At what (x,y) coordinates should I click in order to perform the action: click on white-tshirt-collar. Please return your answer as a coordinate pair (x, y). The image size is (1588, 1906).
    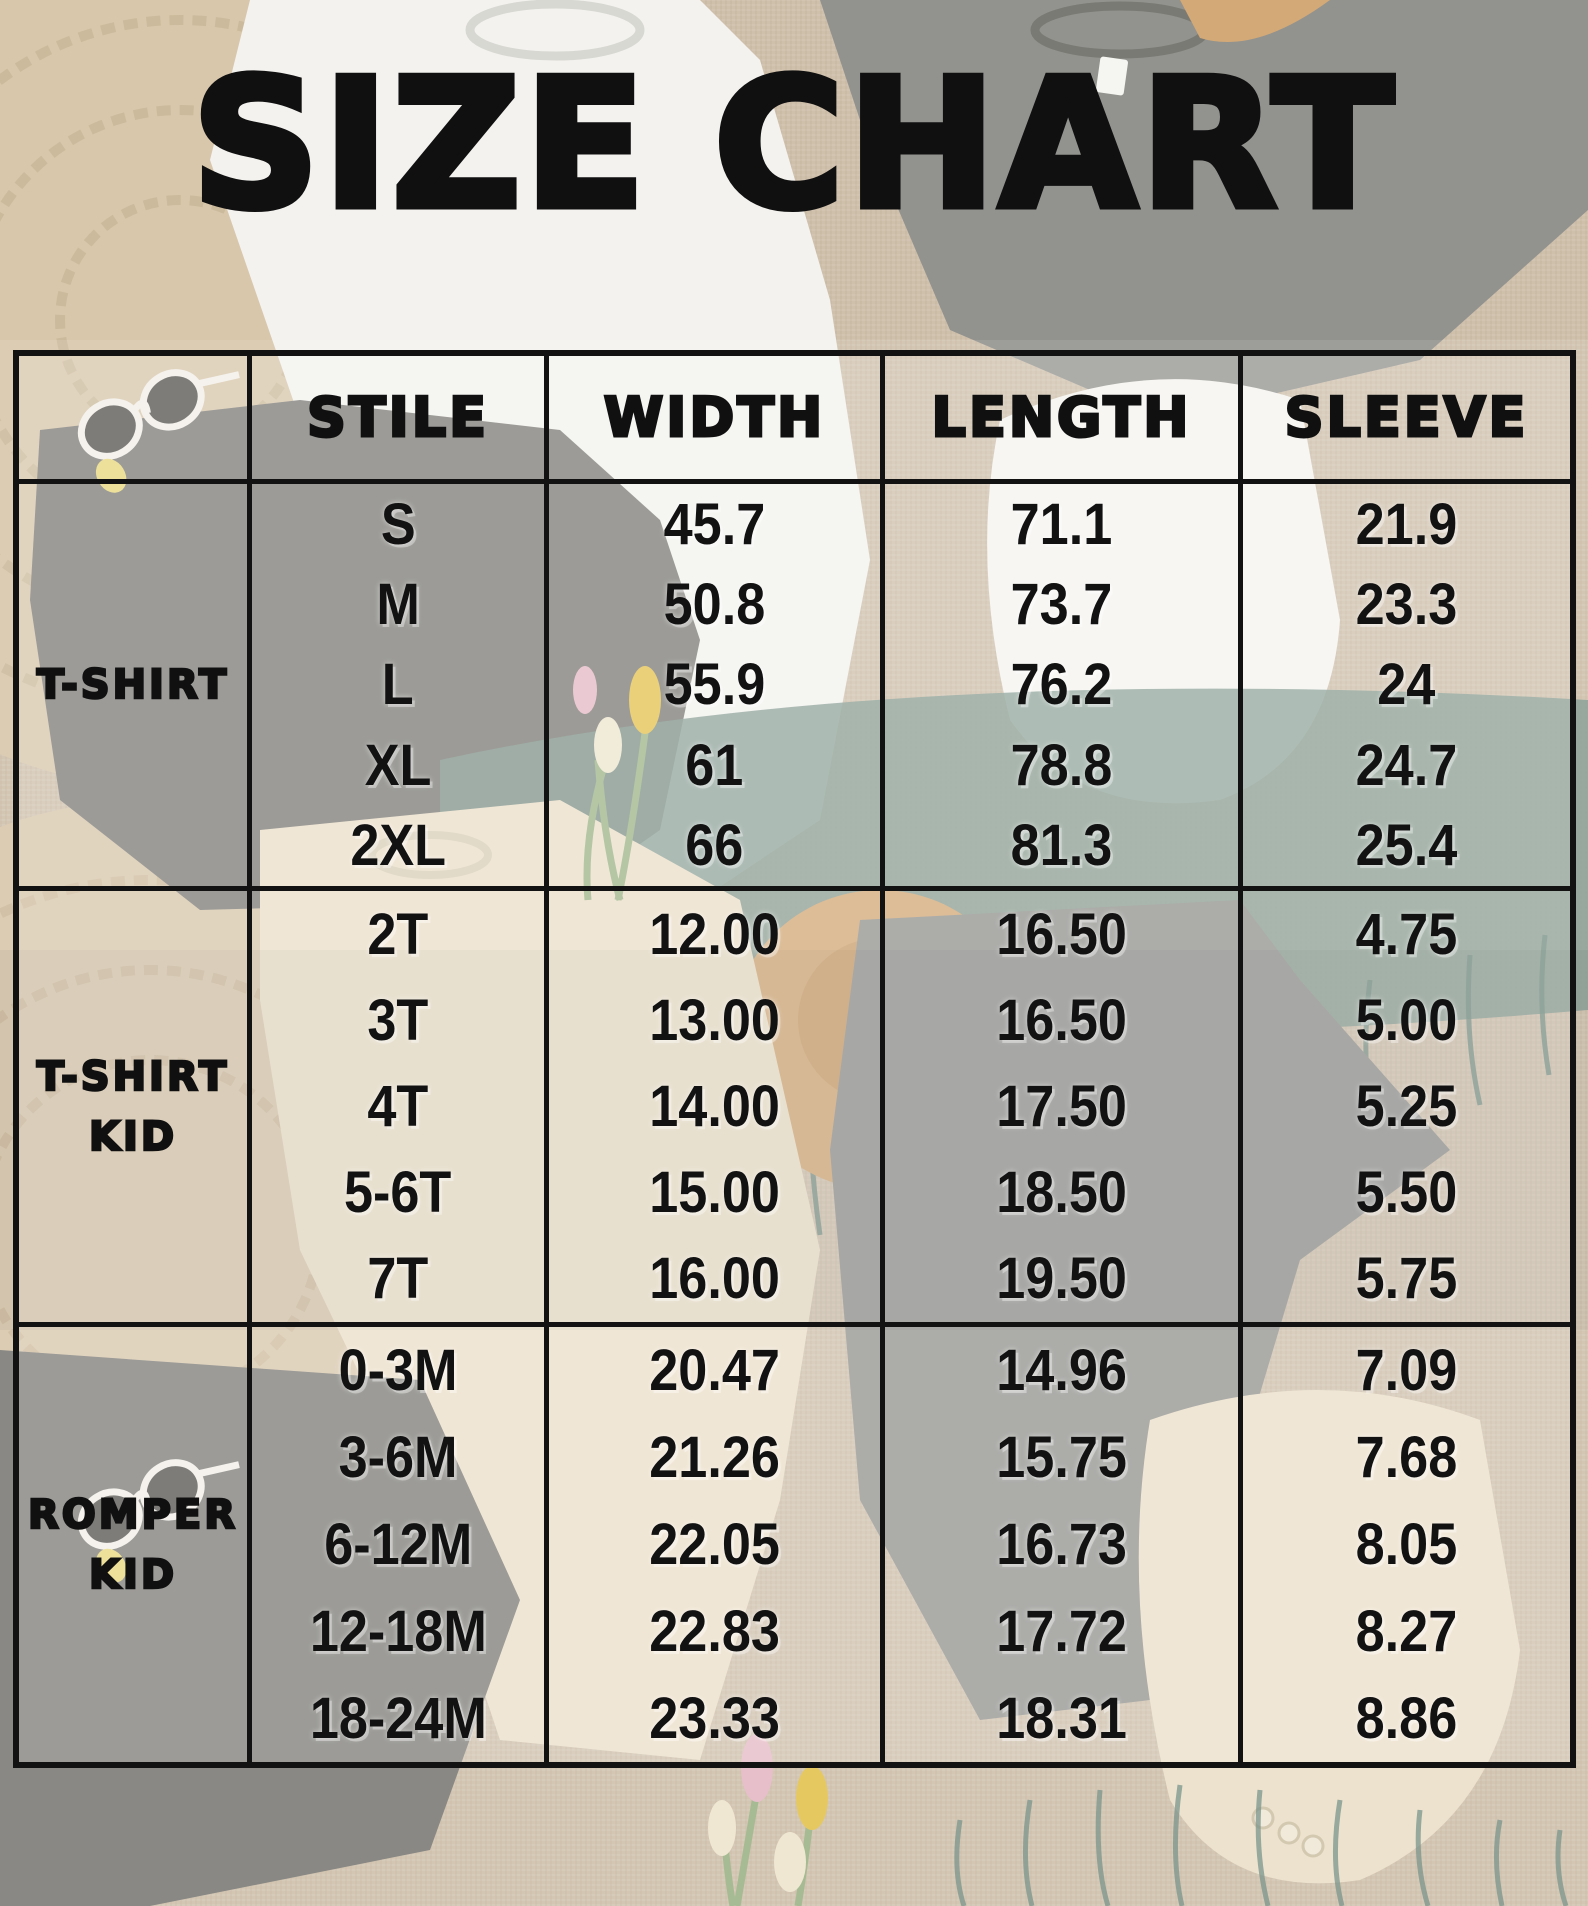
    Looking at the image, I should click on (555, 30).